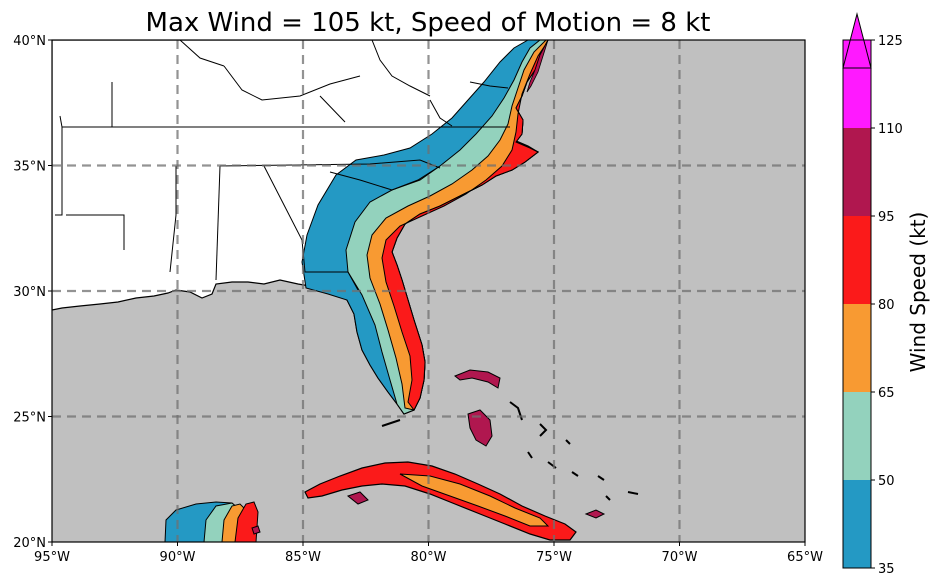 Image resolution: width=940 pixels, height=587 pixels. I want to click on colorbar-extend-arrow, so click(857, 40).